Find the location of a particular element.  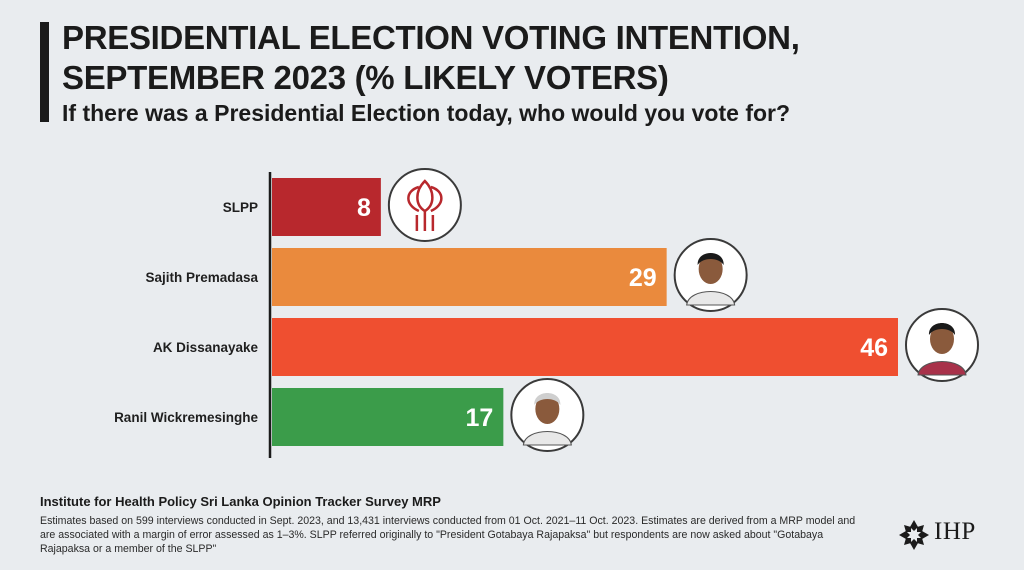

title-line-1: PRESIDENTIAL ELECTION VOTING INTENTION, is located at coordinates (431, 37).